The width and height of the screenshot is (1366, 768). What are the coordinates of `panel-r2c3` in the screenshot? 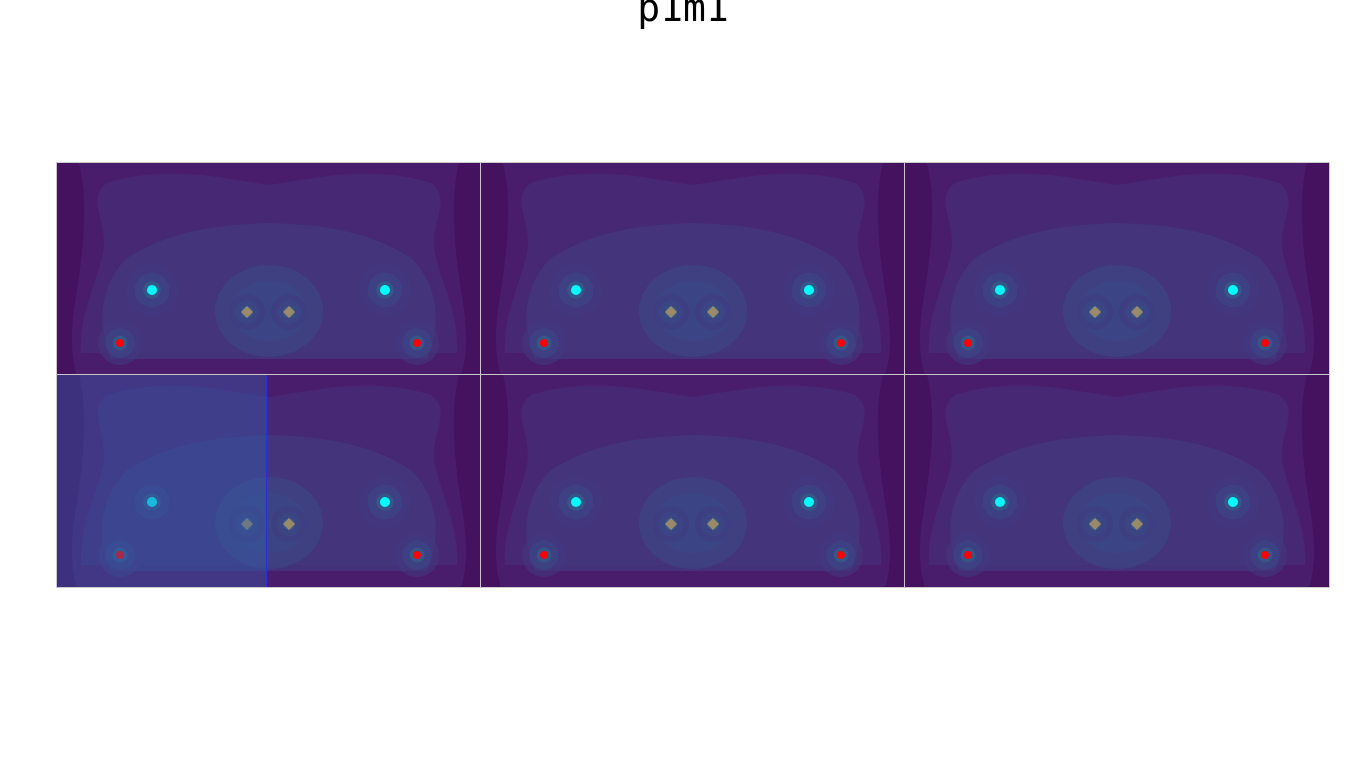 It's located at (1117, 481).